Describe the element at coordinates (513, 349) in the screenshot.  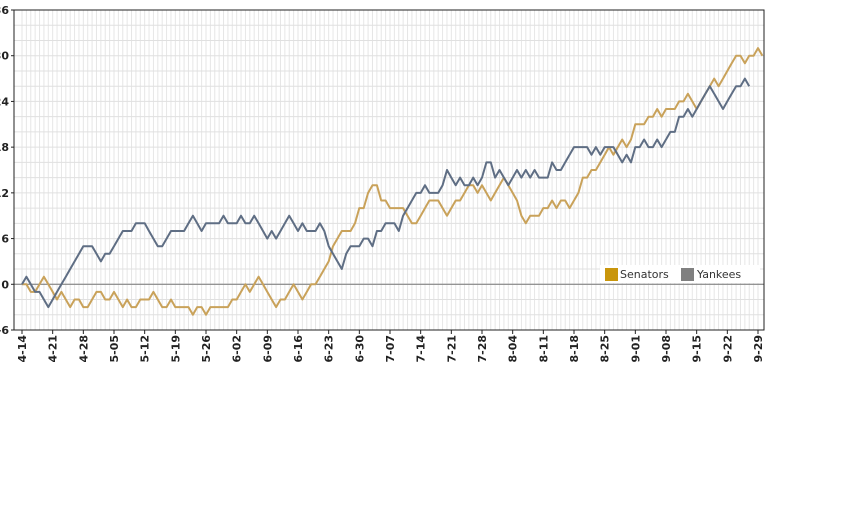
I see `x-tick-label: 8-04` at that location.